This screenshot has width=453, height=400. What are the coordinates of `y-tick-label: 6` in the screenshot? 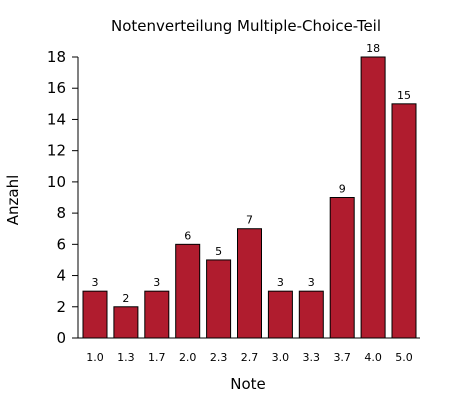 It's located at (61, 244).